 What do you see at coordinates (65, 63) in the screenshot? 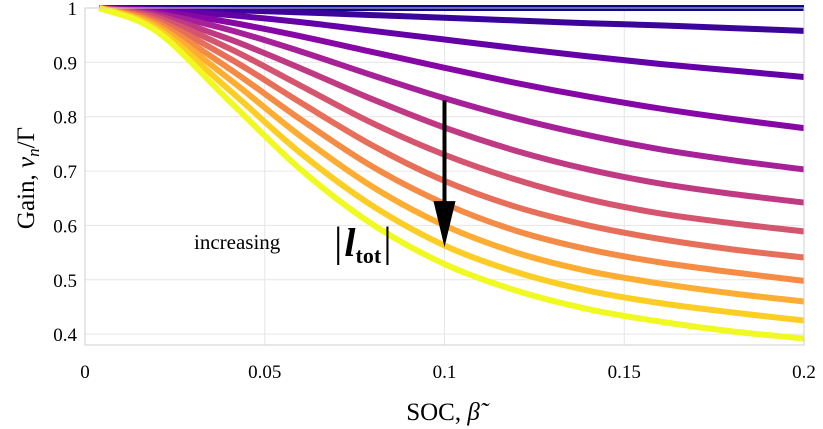
I see `y-tick-label: 0.9` at bounding box center [65, 63].